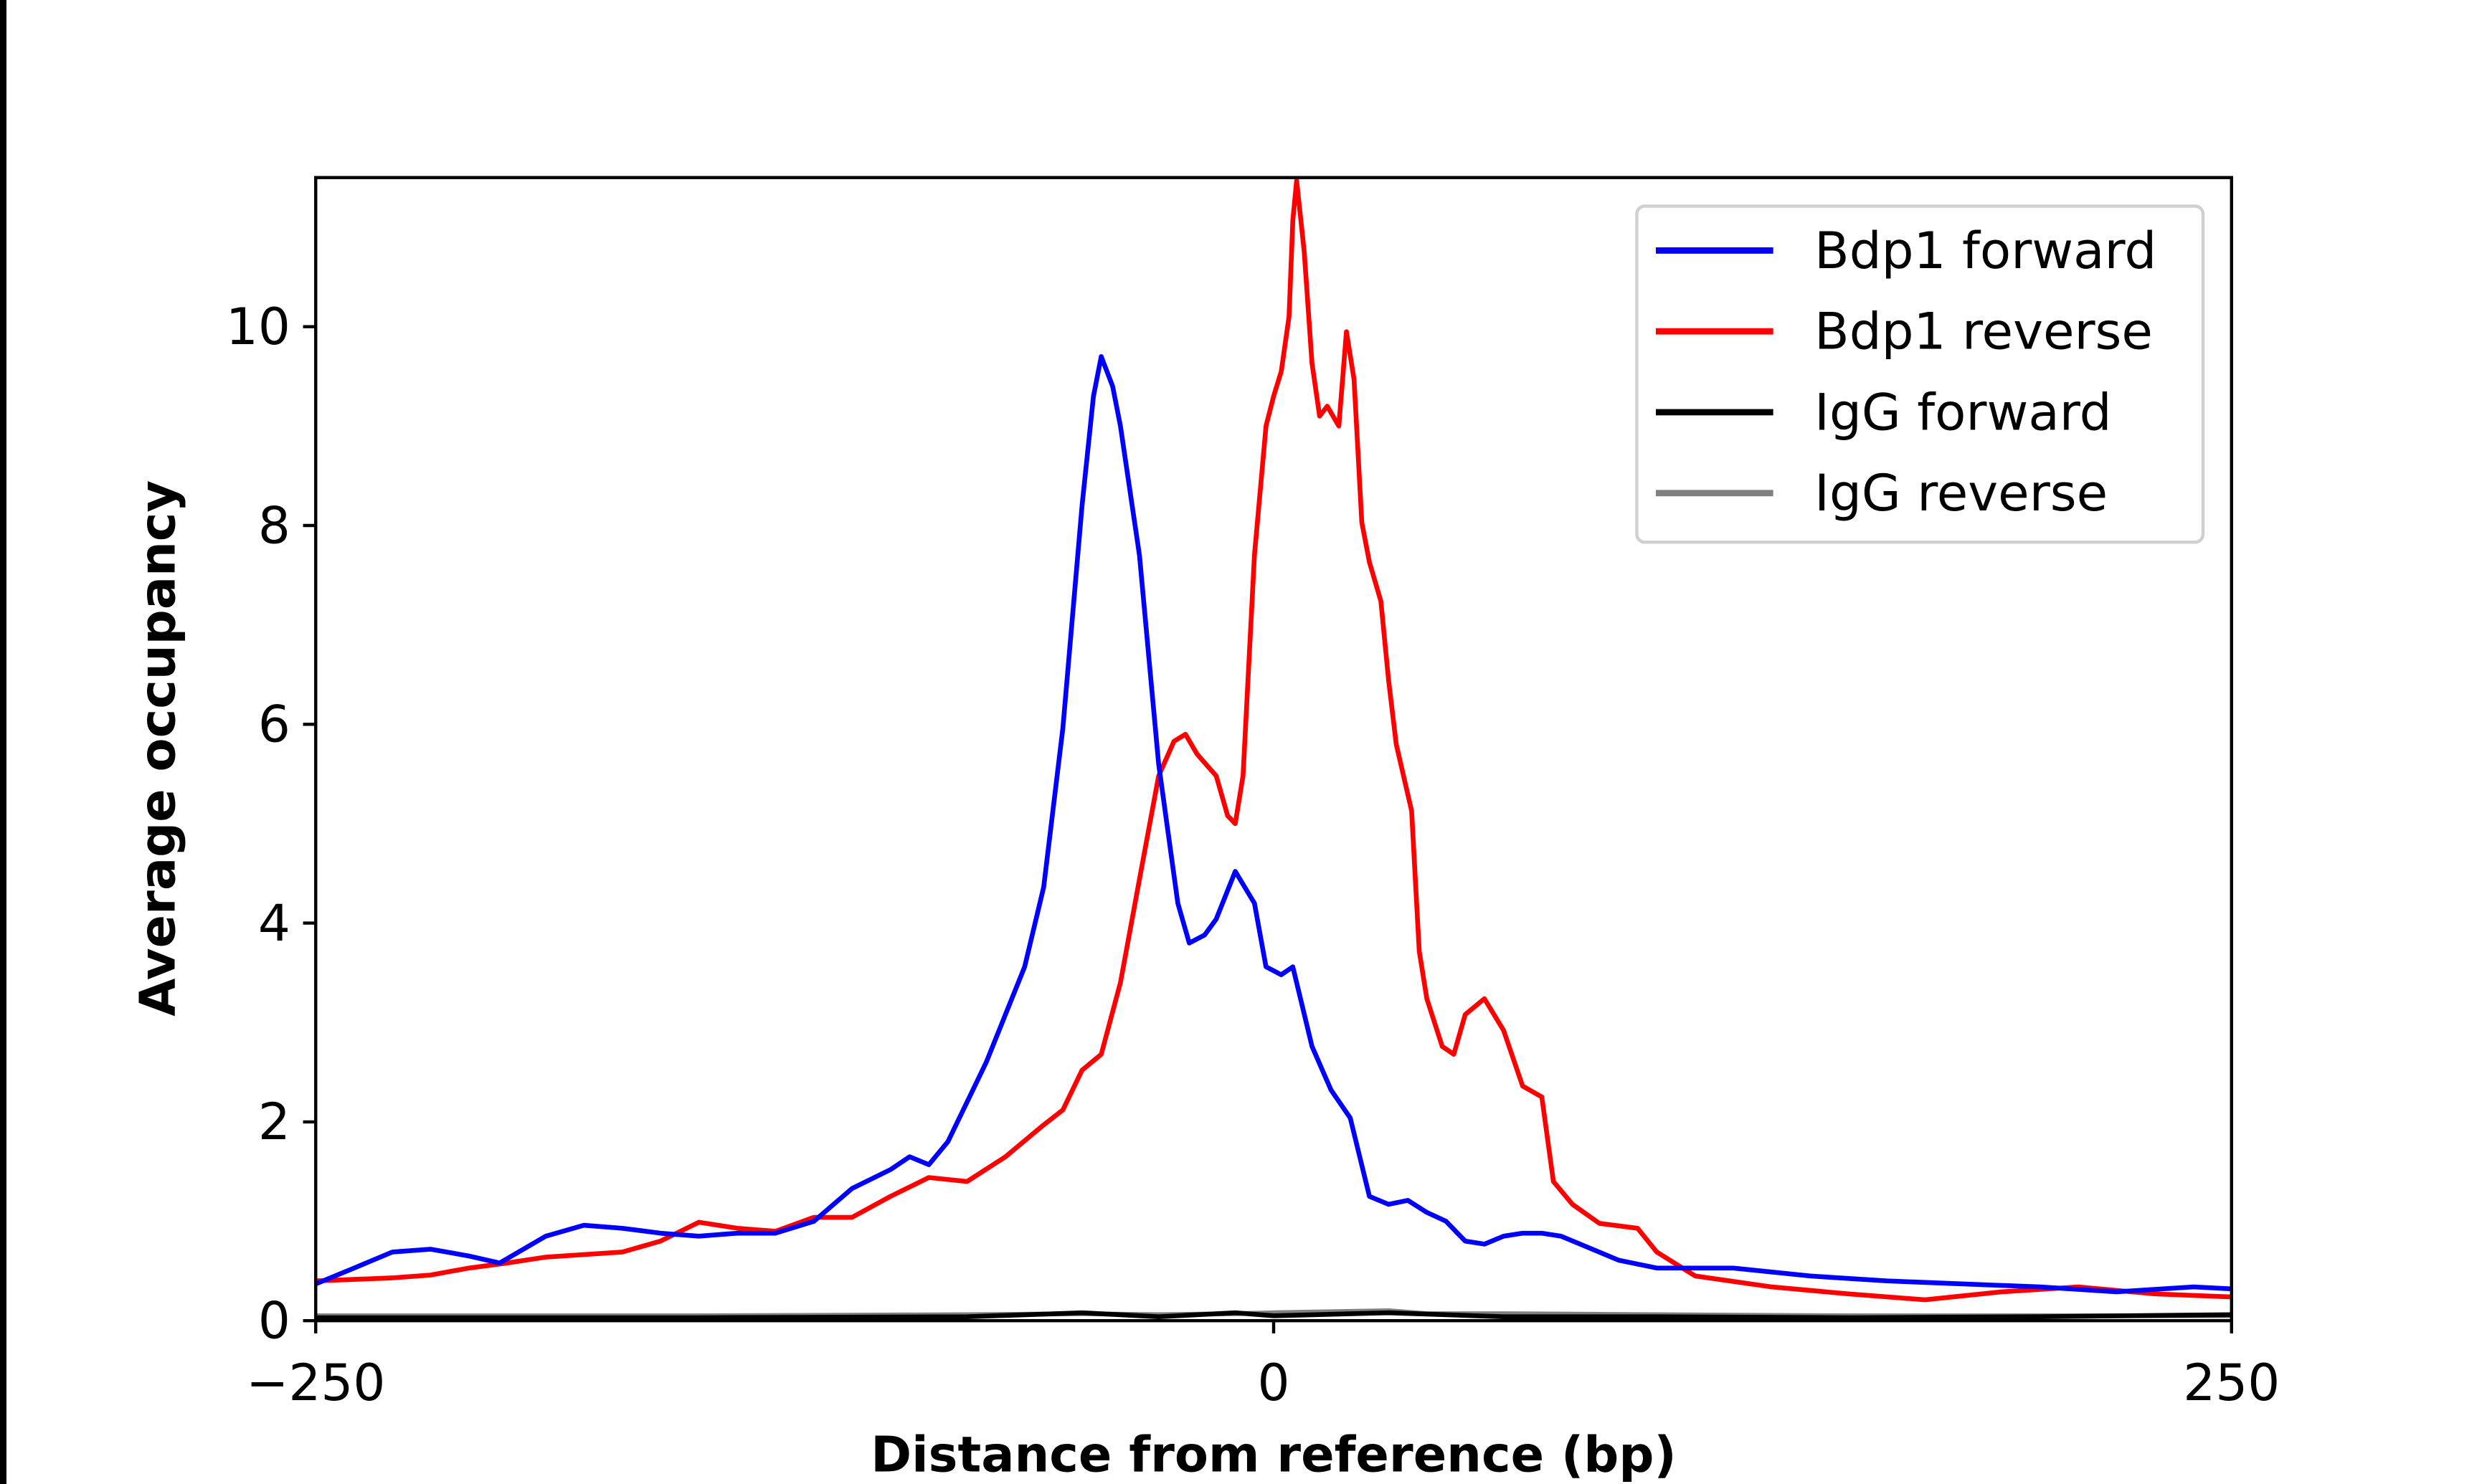 This screenshot has width=2487, height=1484. Describe the element at coordinates (274, 724) in the screenshot. I see `y-tick-label: 6` at that location.